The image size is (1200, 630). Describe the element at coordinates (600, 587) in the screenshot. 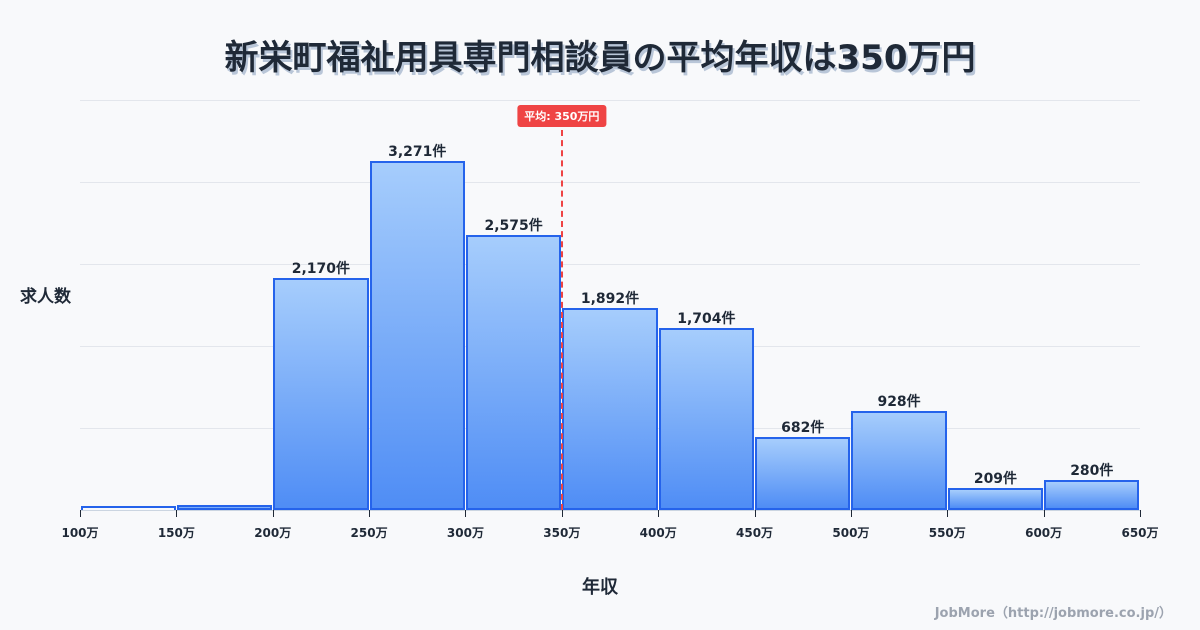

I see `x-axis-label: 年収` at that location.